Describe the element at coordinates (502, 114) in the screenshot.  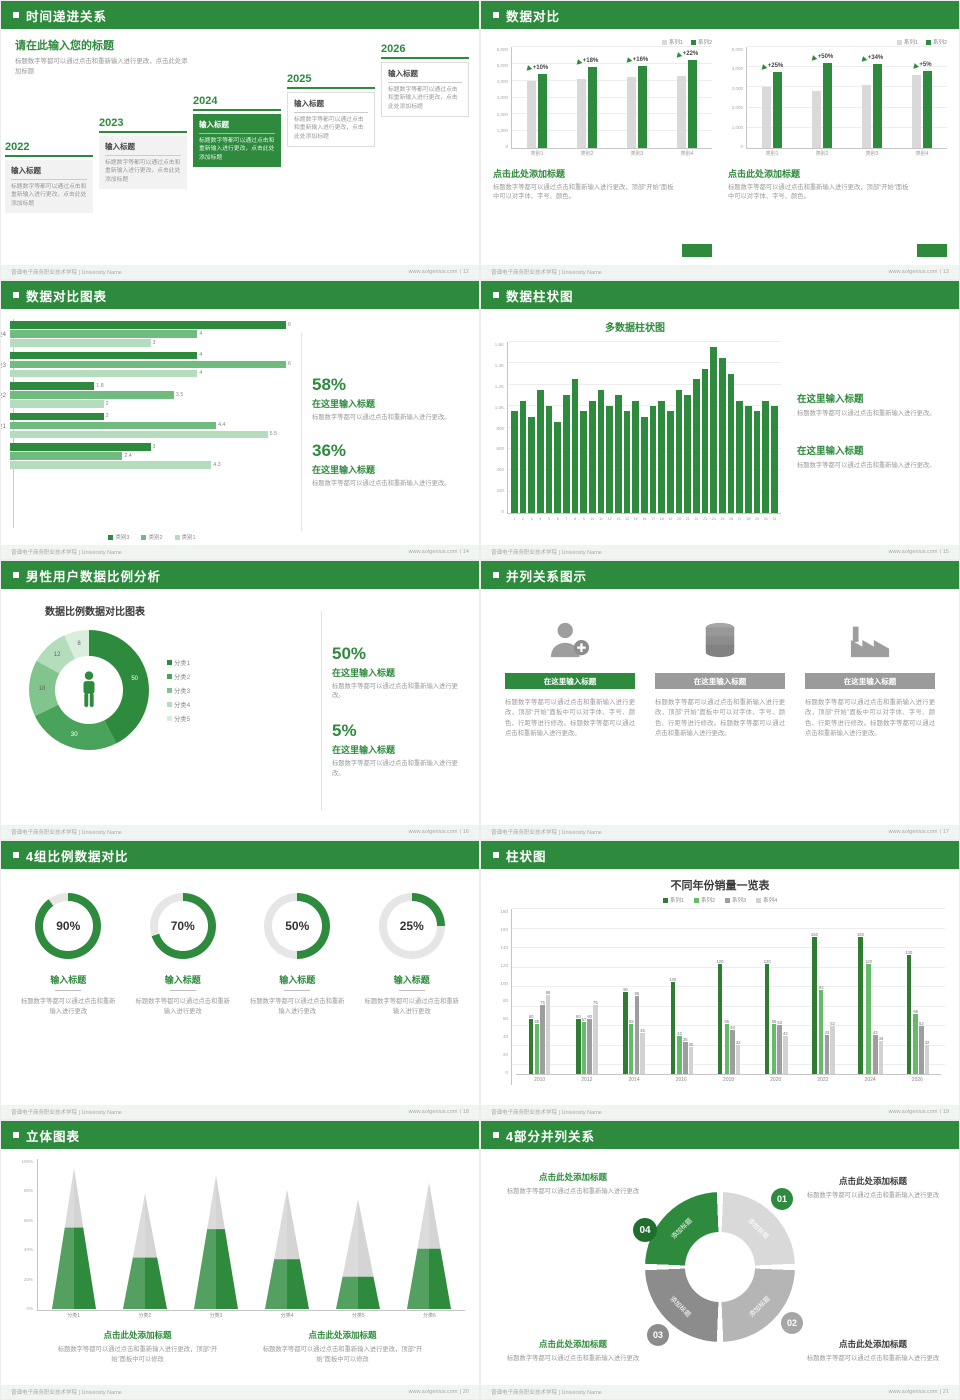
I see `yt: 2,000` at that location.